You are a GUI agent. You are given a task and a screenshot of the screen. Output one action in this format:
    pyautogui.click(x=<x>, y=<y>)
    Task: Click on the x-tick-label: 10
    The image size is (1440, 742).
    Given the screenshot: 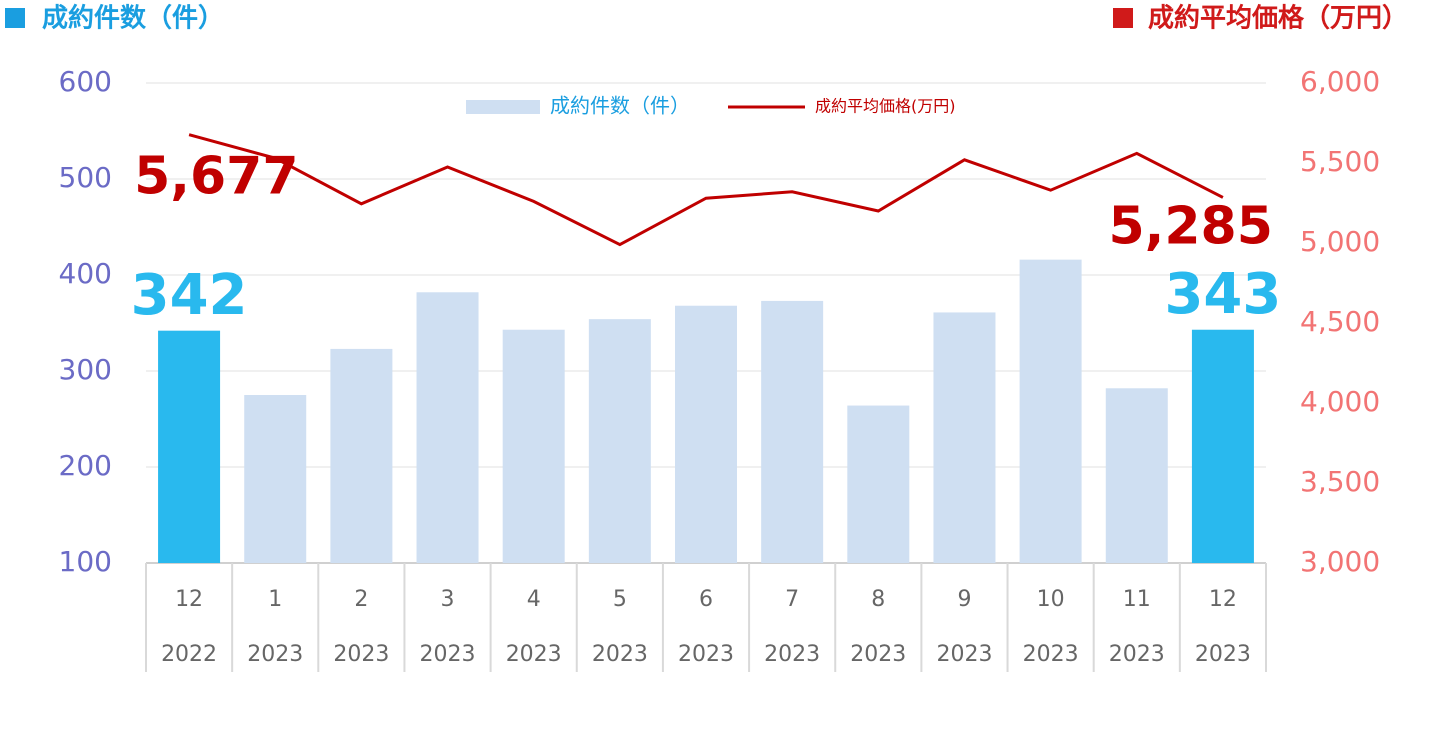 What is the action you would take?
    pyautogui.click(x=1051, y=599)
    